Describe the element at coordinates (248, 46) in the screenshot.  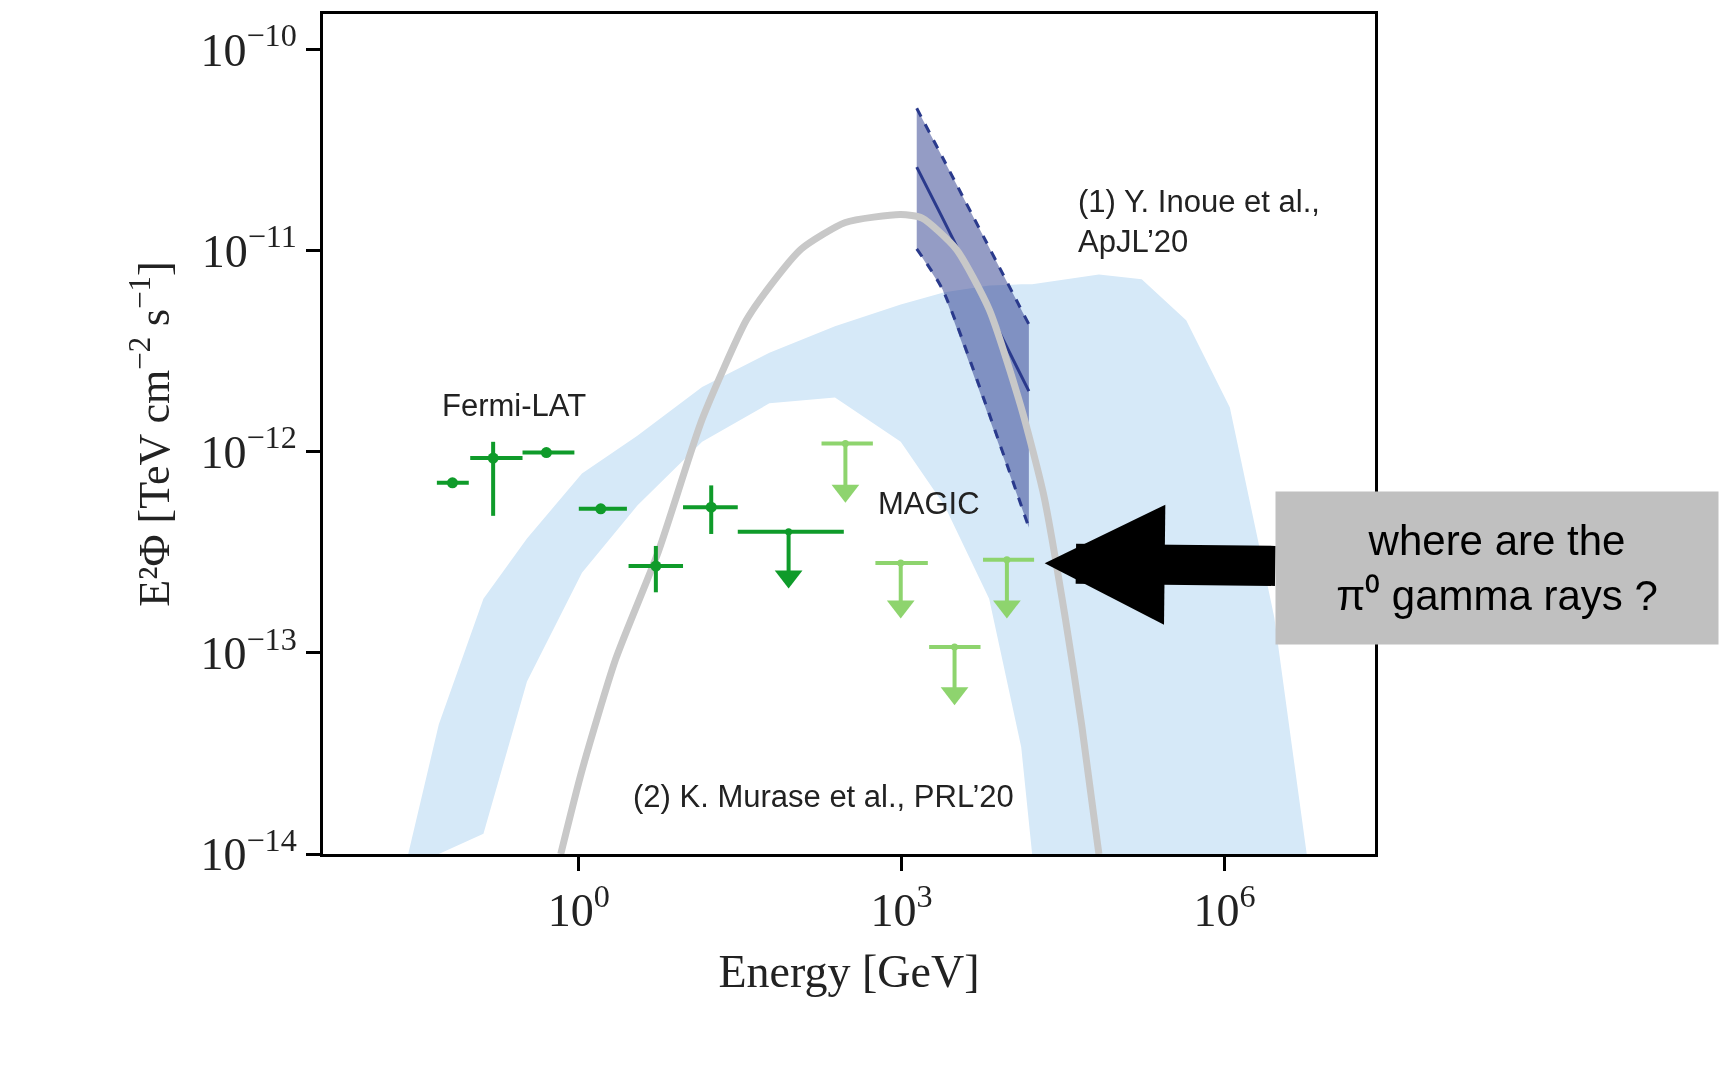
I see `y-tick-label: 10$^{−10}$` at that location.